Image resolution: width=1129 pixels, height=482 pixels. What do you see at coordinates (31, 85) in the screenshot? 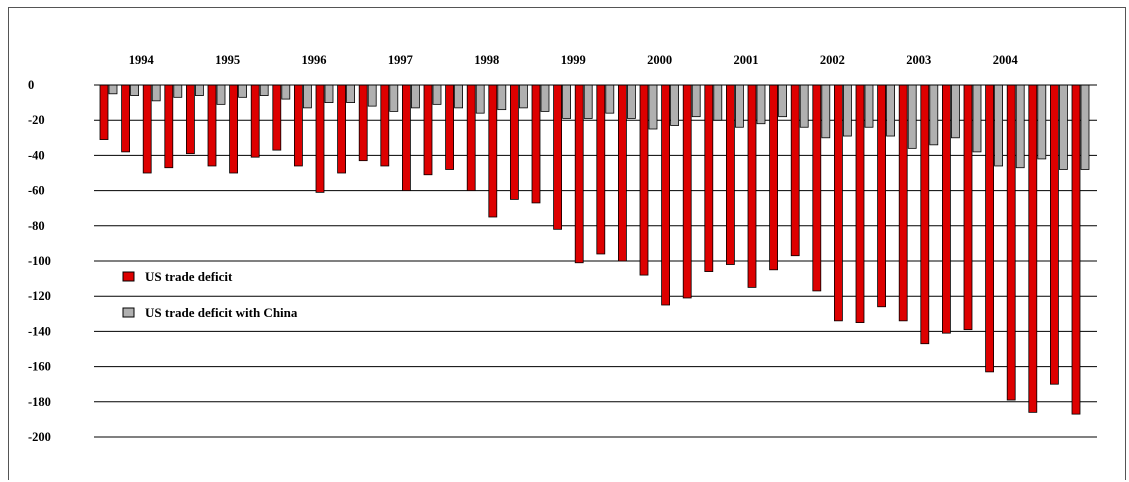
I see `y-tick-label: 0` at bounding box center [31, 85].